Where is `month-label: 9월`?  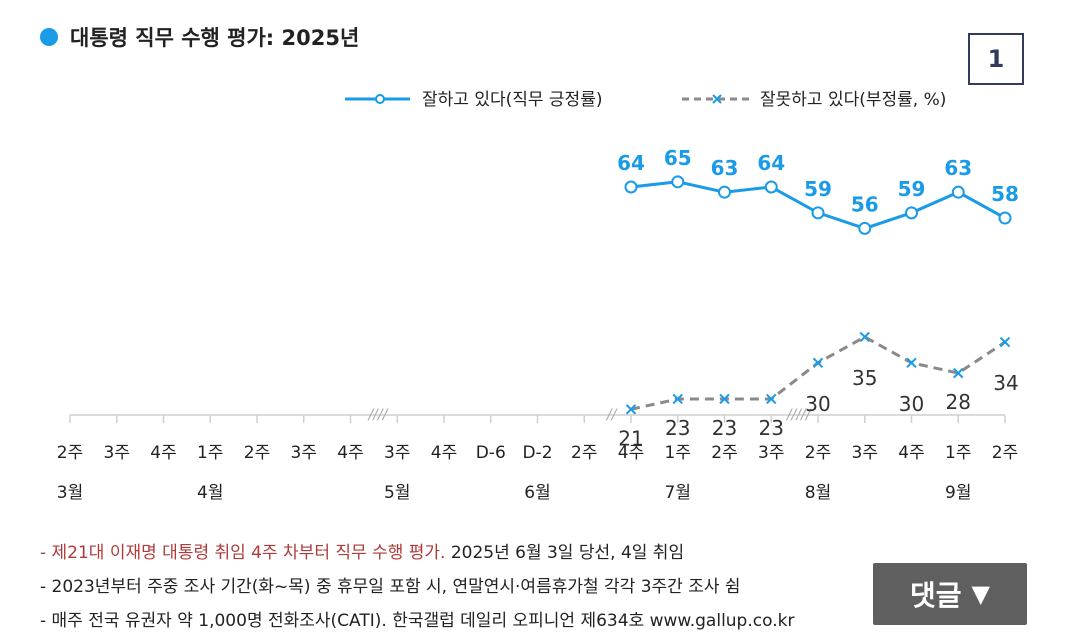
month-label: 9월 is located at coordinates (958, 493).